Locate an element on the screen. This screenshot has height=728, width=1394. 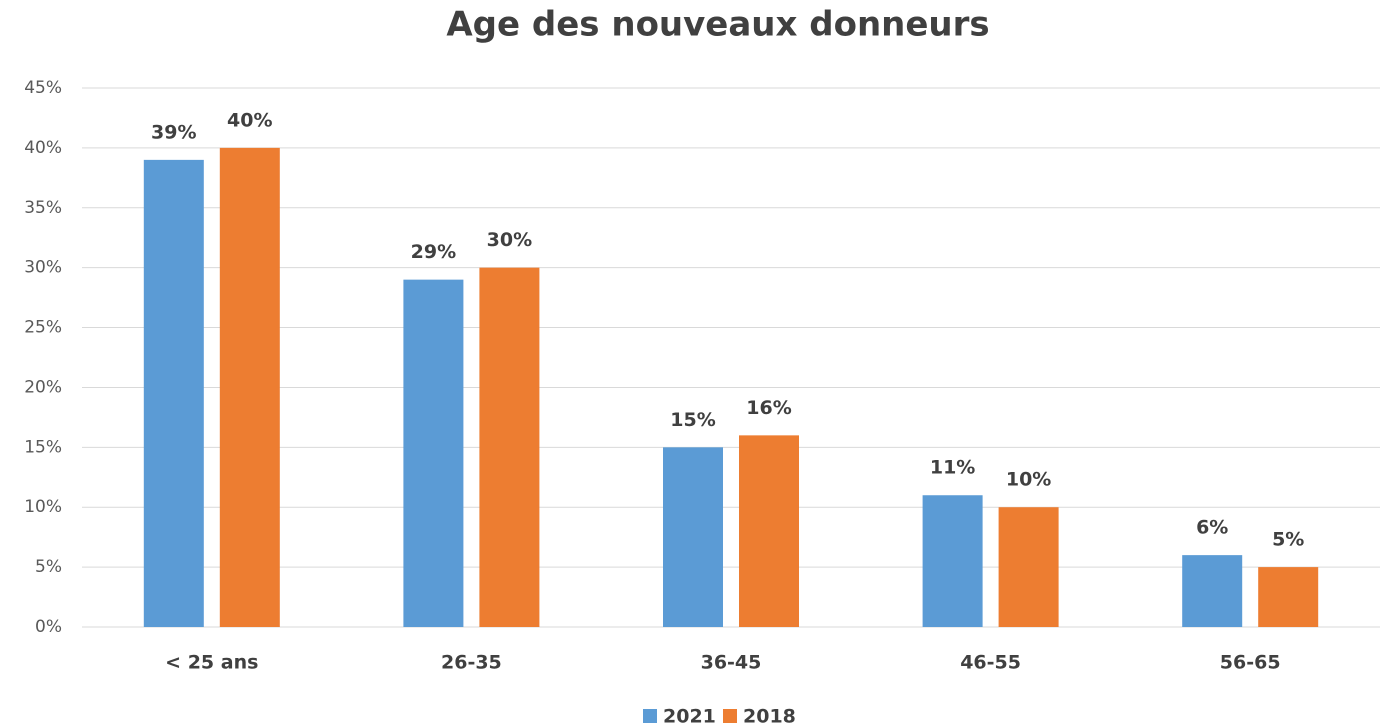
x-tick-label: 56-65 is located at coordinates (1250, 663).